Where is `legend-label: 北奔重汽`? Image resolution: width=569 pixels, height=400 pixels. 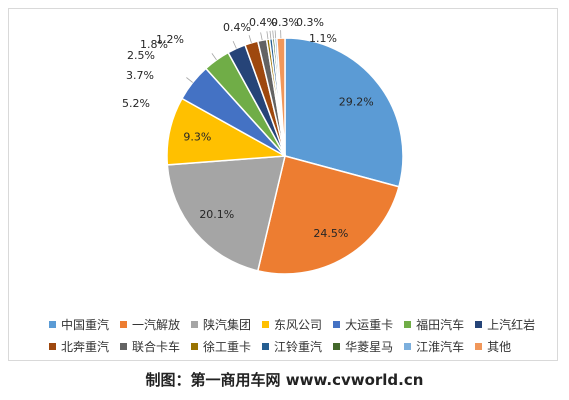 legend-label: 北奔重汽 is located at coordinates (85, 347).